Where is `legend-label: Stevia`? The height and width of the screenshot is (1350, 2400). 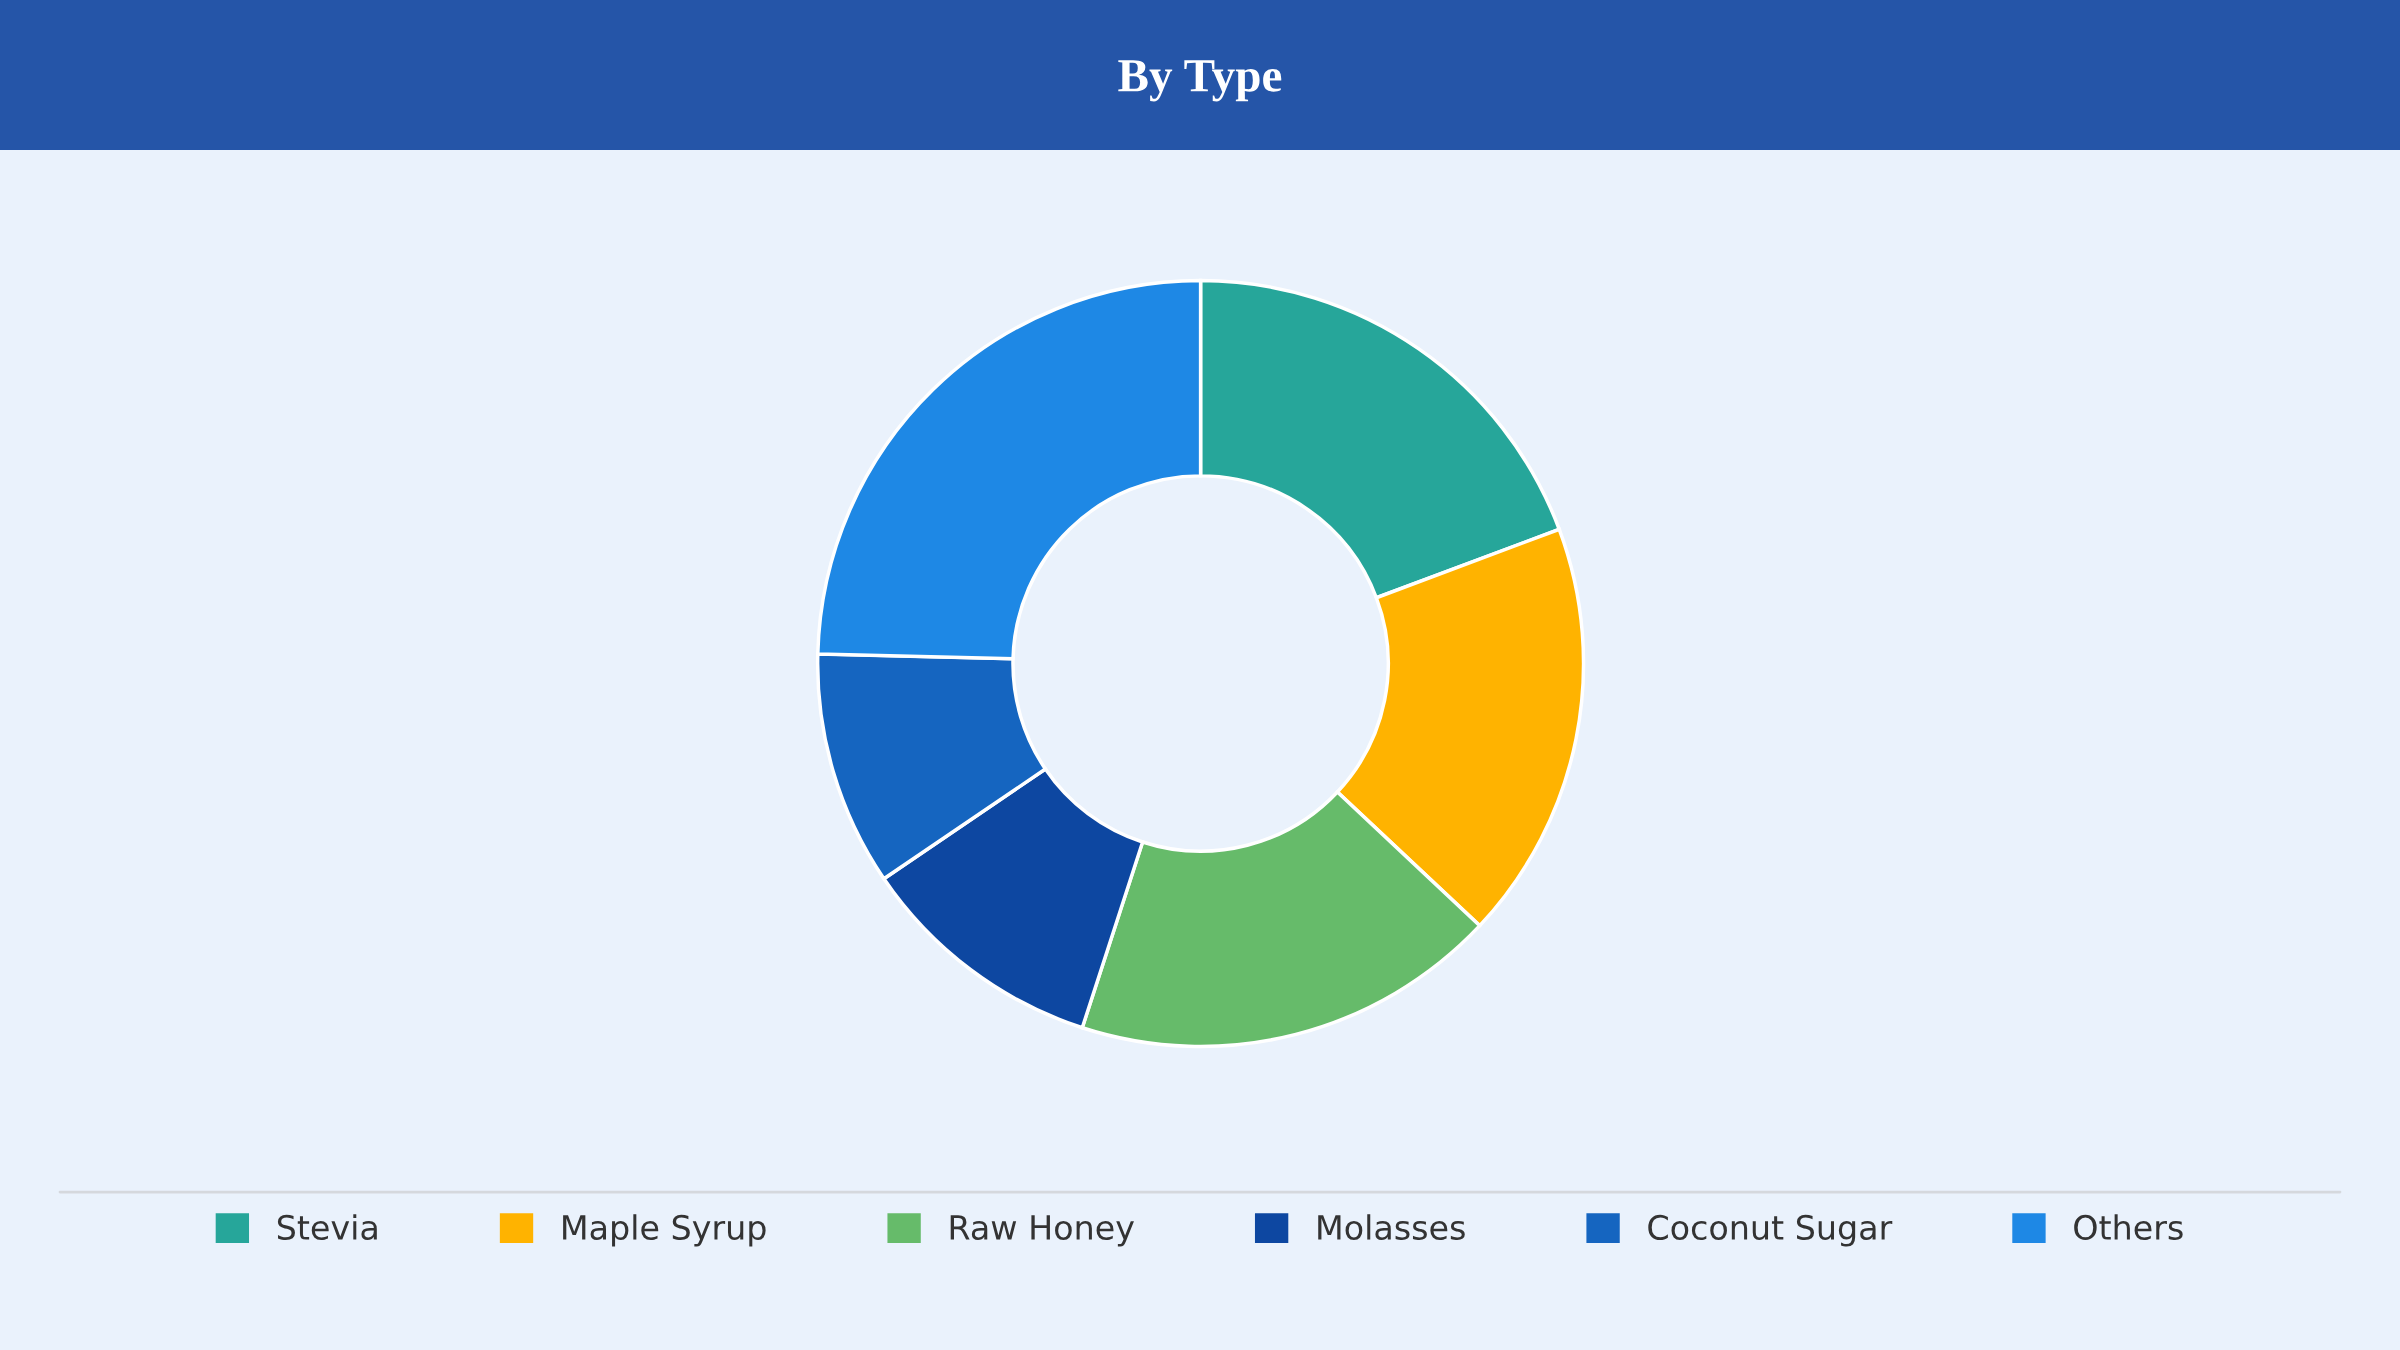
legend-label: Stevia is located at coordinates (327, 1227).